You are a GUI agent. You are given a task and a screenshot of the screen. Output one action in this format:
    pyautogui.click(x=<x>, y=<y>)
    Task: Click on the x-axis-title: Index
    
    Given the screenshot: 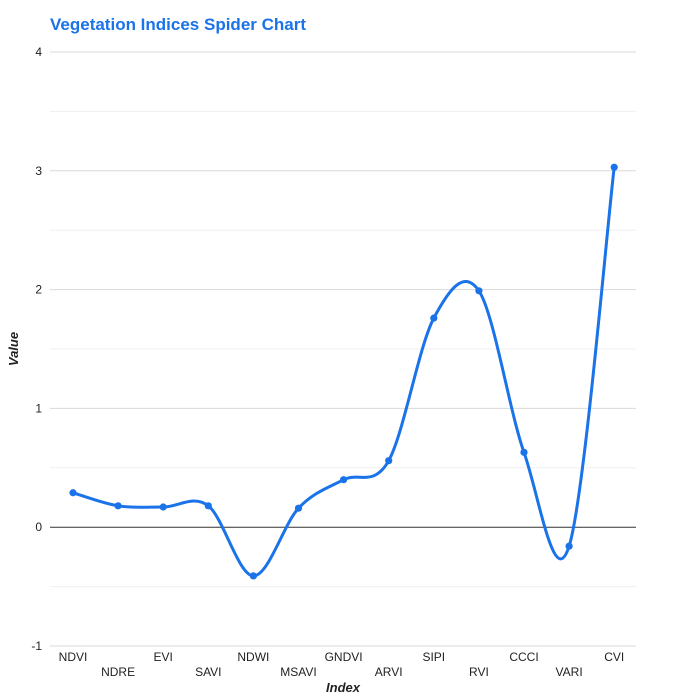 What is the action you would take?
    pyautogui.click(x=343, y=687)
    